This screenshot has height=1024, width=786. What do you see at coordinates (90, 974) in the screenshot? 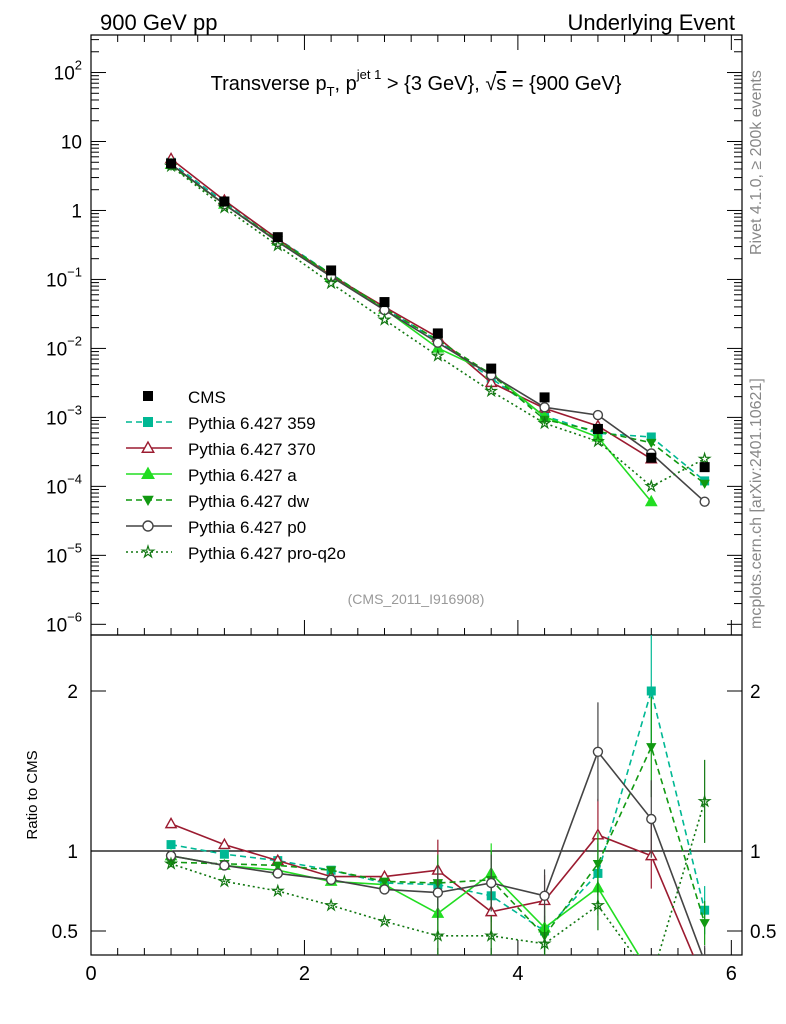
I see `x-tick-label: 0` at bounding box center [90, 974].